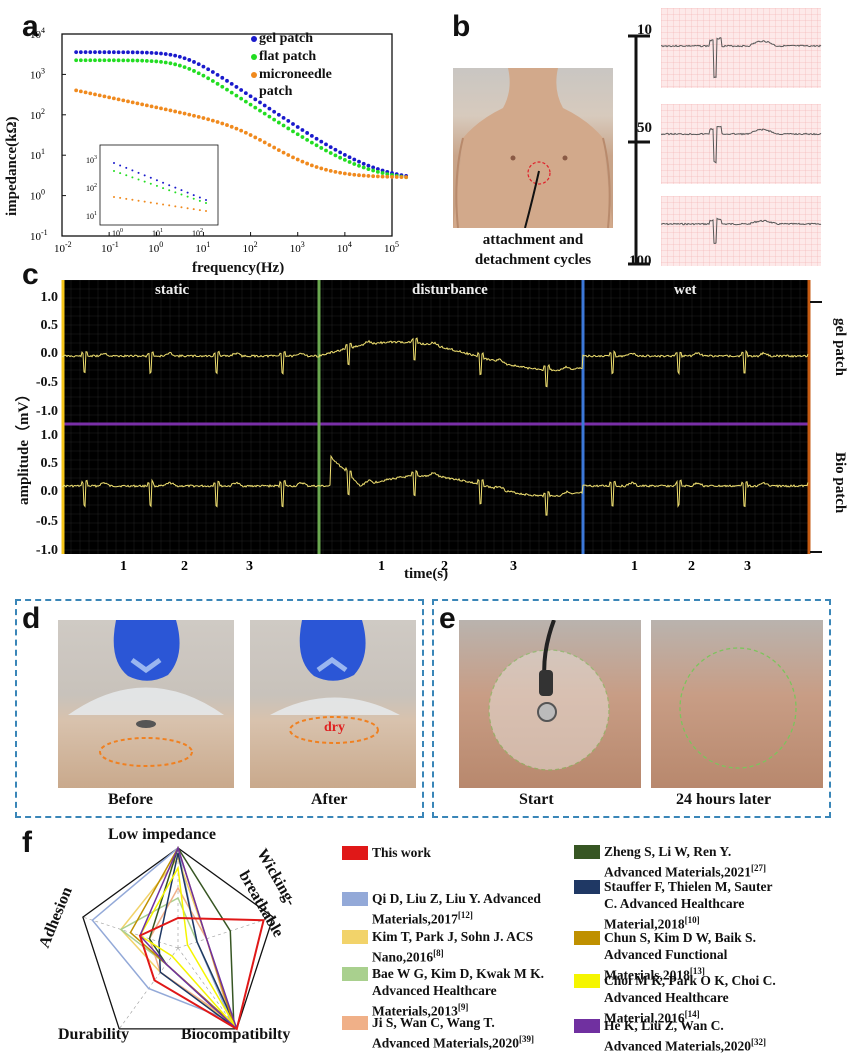  I want to click on after-caption: After, so click(329, 799).